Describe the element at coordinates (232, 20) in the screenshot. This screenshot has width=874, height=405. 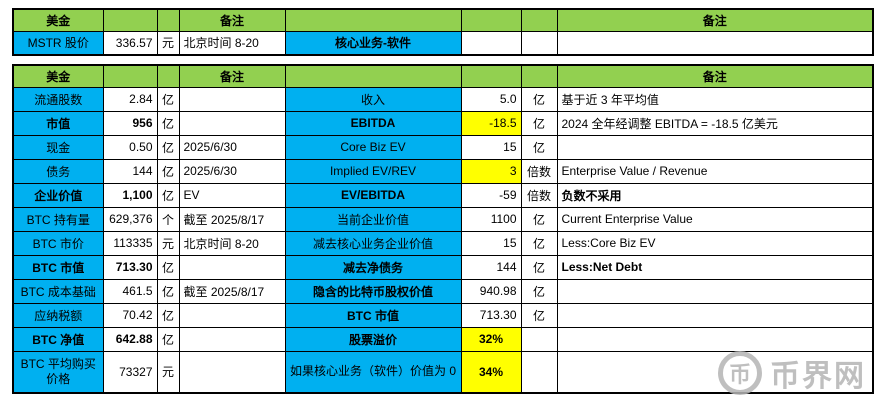
I see `header-note: 备注` at that location.